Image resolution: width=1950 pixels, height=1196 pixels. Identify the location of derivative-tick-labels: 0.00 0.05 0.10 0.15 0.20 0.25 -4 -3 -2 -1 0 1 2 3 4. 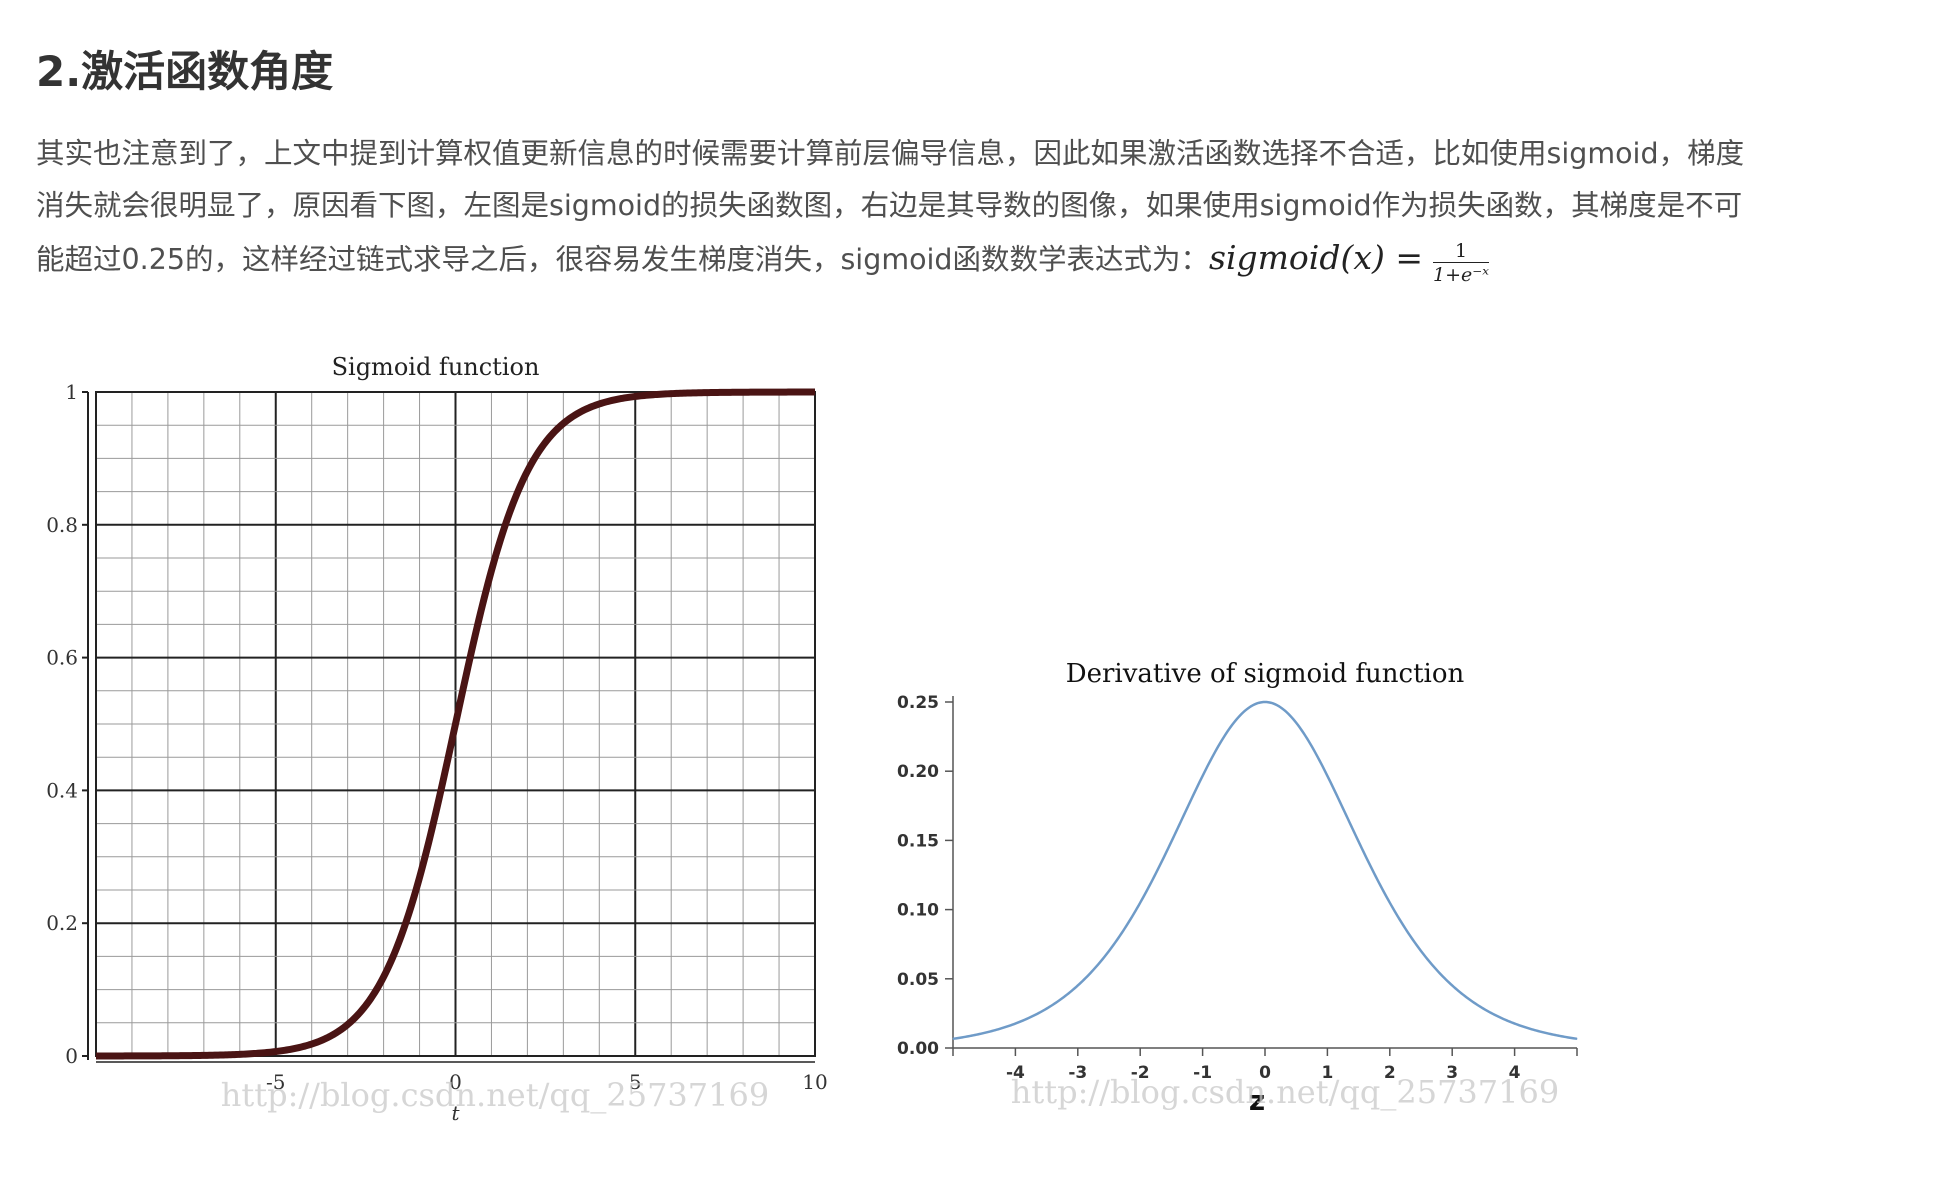
(1209, 888).